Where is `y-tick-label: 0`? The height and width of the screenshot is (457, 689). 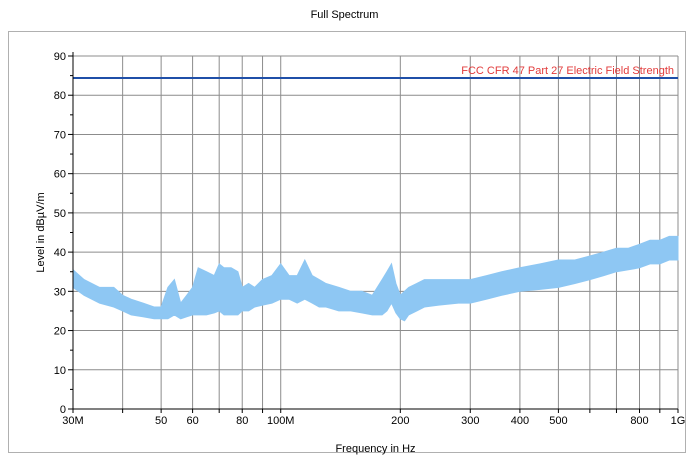 y-tick-label: 0 is located at coordinates (63, 410).